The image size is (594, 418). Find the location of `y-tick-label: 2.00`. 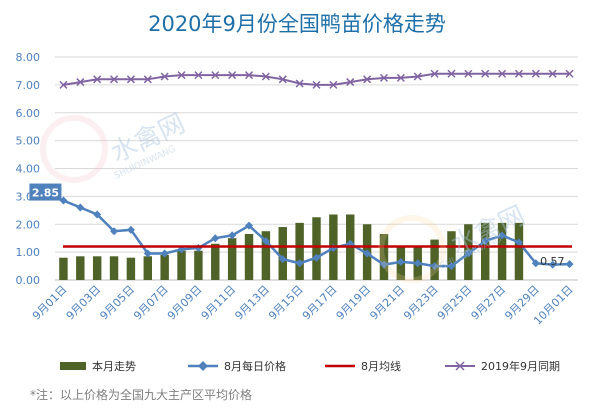

y-tick-label: 2.00 is located at coordinates (28, 224).